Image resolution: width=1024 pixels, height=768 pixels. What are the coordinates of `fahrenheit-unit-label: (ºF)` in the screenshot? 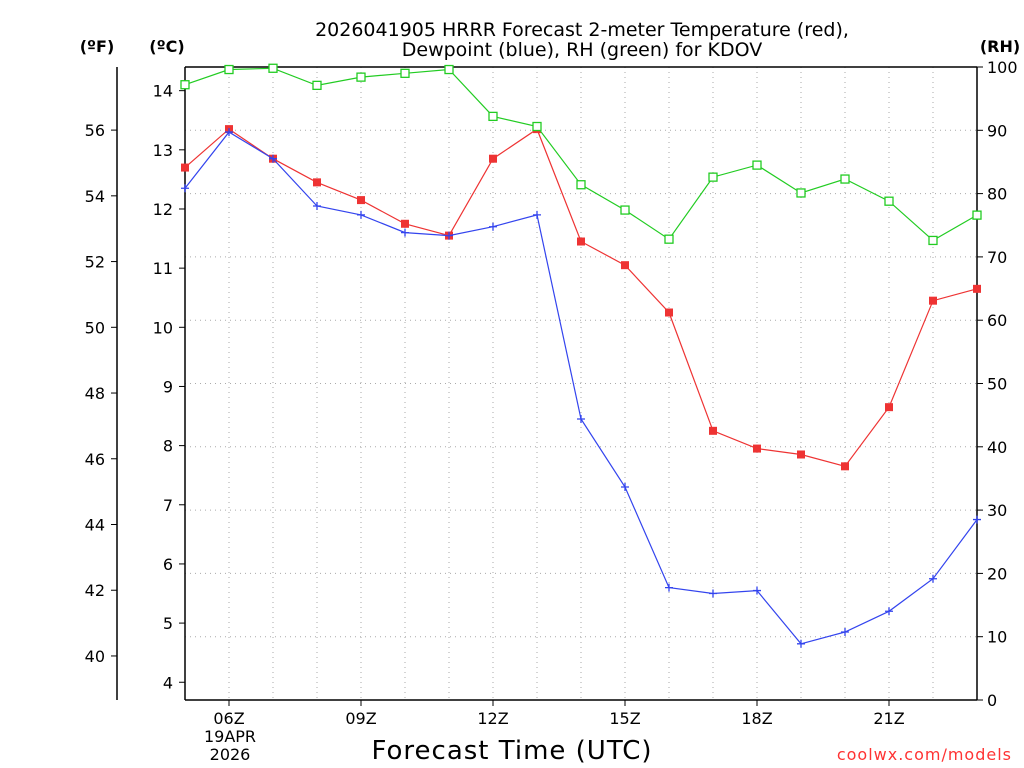 It's located at (97, 46).